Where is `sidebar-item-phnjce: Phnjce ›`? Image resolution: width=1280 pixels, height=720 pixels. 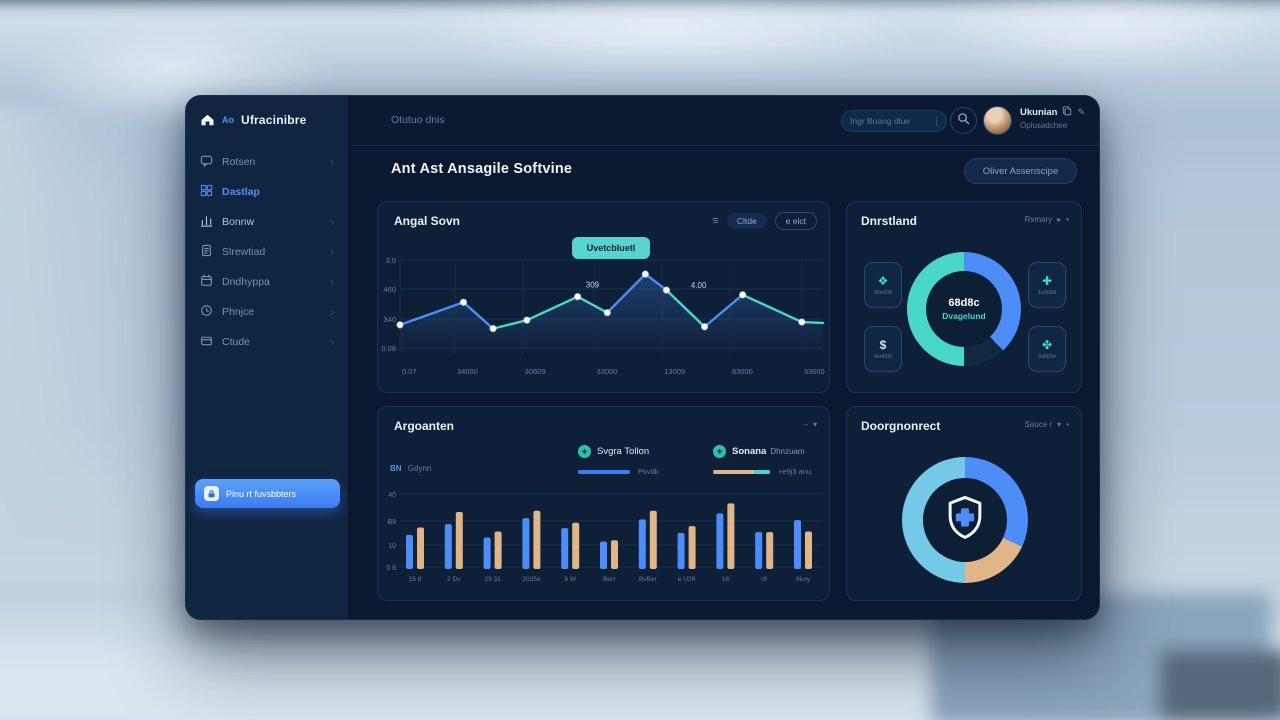
sidebar-item-phnjce: Phnjce › is located at coordinates (267, 312).